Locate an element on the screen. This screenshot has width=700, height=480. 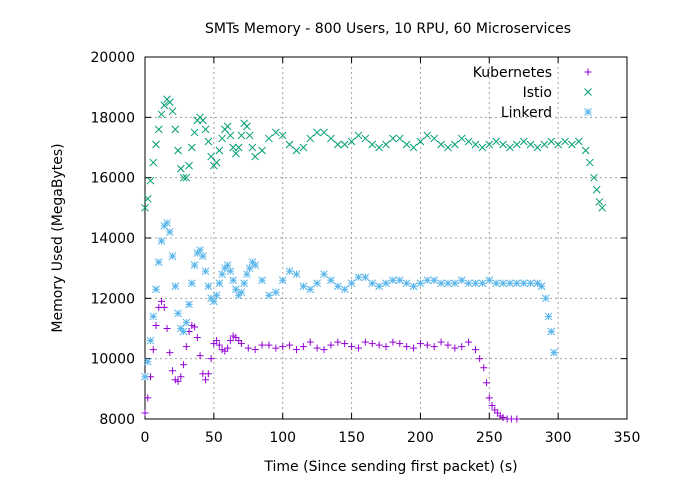
legend-marker-linkerd is located at coordinates (588, 112).